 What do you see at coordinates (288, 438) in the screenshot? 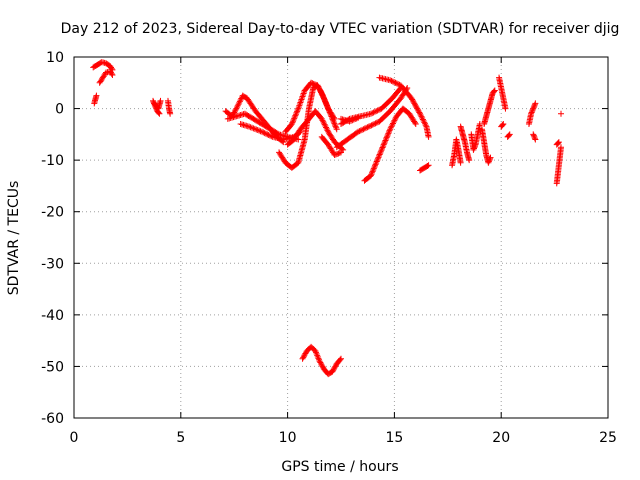
I see `x-tick-label: 10` at bounding box center [288, 438].